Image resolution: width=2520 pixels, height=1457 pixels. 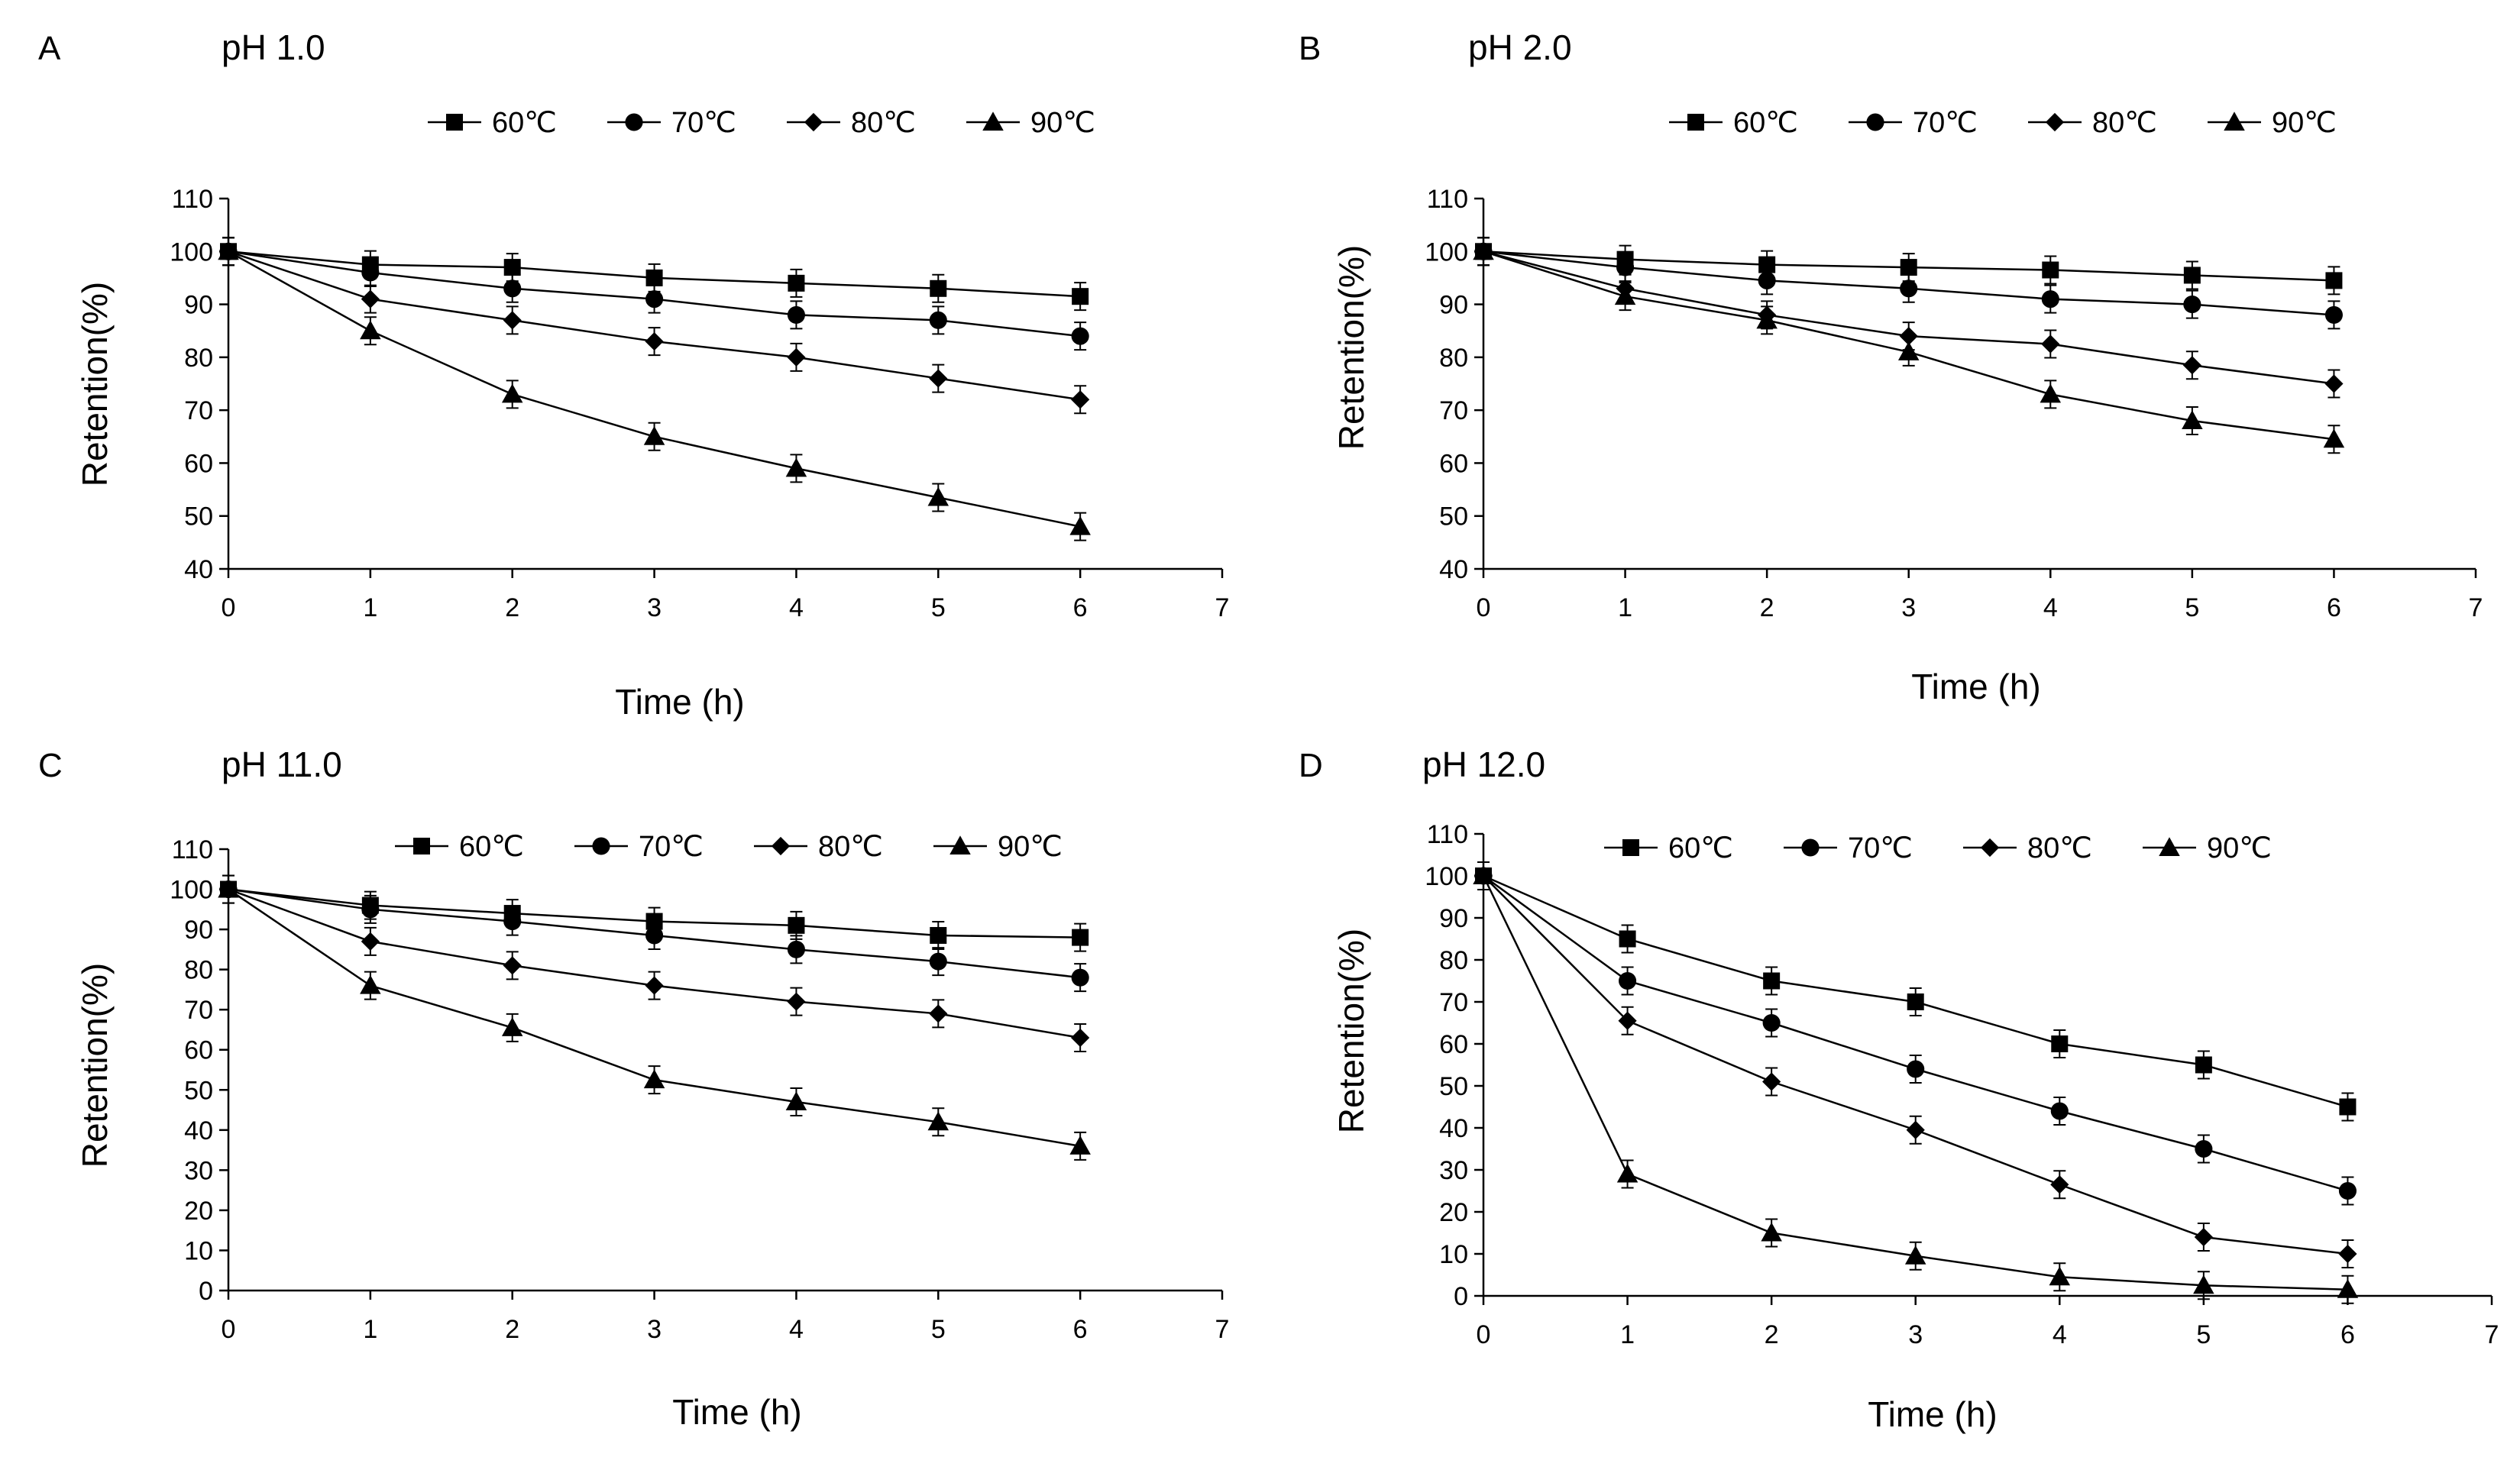 I want to click on y-tick-label: 60, so click(x=199, y=1050).